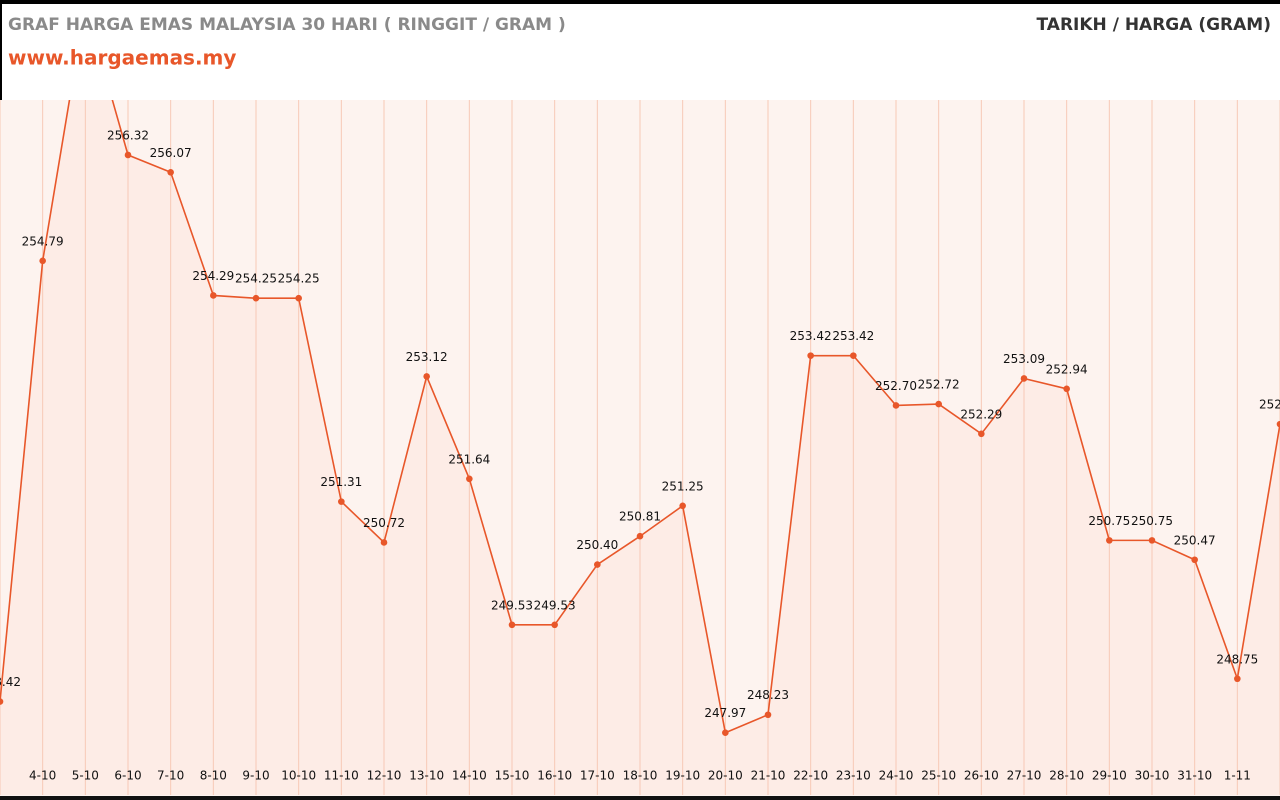  What do you see at coordinates (554, 776) in the screenshot?
I see `x-tick-label: 16-10` at bounding box center [554, 776].